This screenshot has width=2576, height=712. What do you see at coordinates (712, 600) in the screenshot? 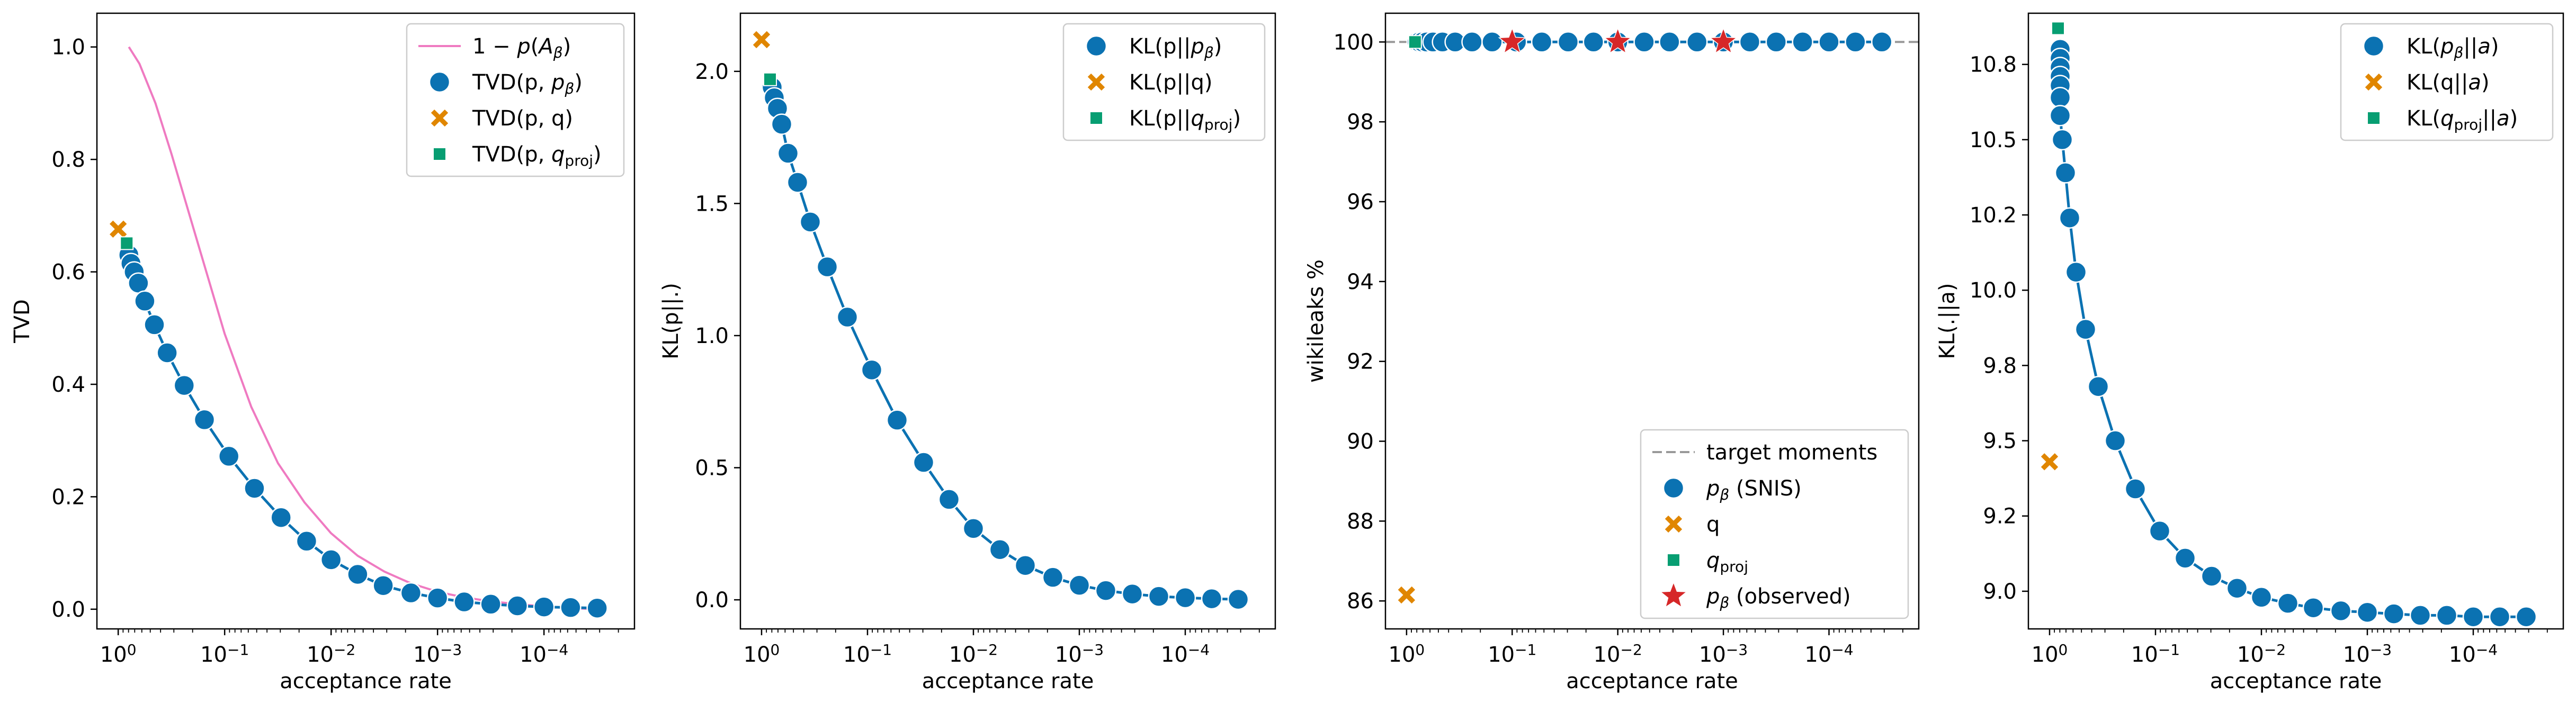
I see `y-tick-label: 0.0` at bounding box center [712, 600].